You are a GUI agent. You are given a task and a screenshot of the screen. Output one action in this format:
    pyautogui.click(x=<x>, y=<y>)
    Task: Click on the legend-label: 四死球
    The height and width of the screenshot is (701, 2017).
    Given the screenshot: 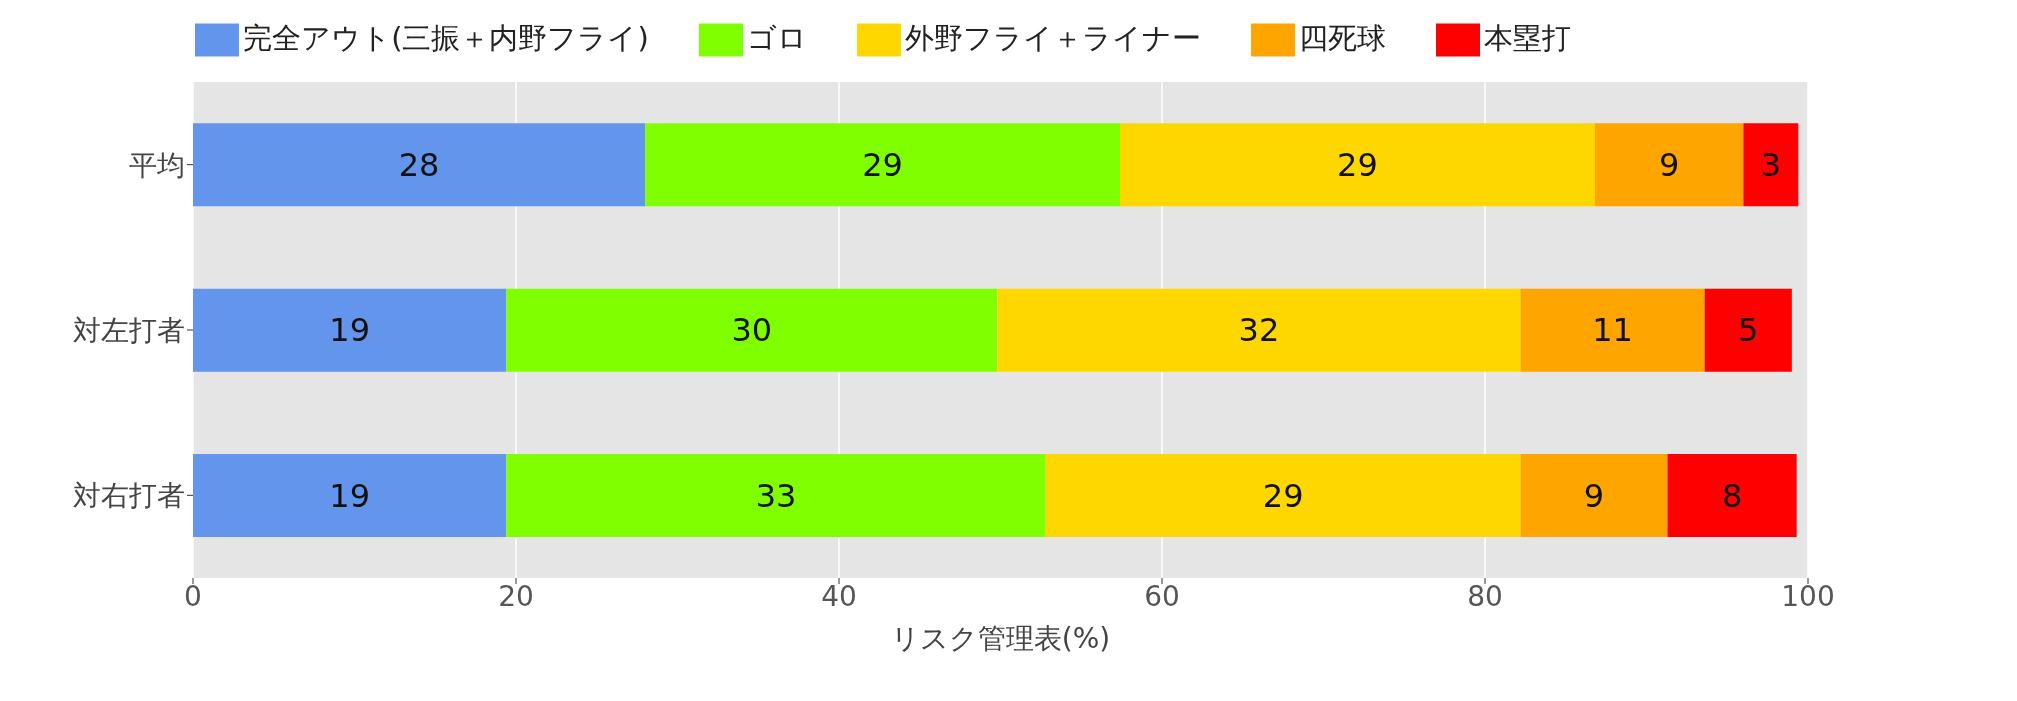 What is the action you would take?
    pyautogui.click(x=1342, y=38)
    